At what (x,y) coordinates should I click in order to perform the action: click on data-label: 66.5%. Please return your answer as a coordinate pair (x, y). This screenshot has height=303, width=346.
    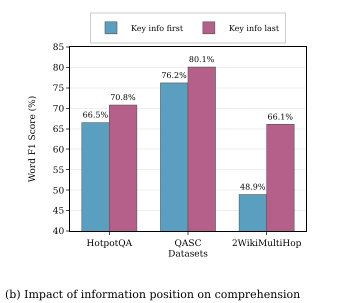
    Looking at the image, I should click on (95, 115).